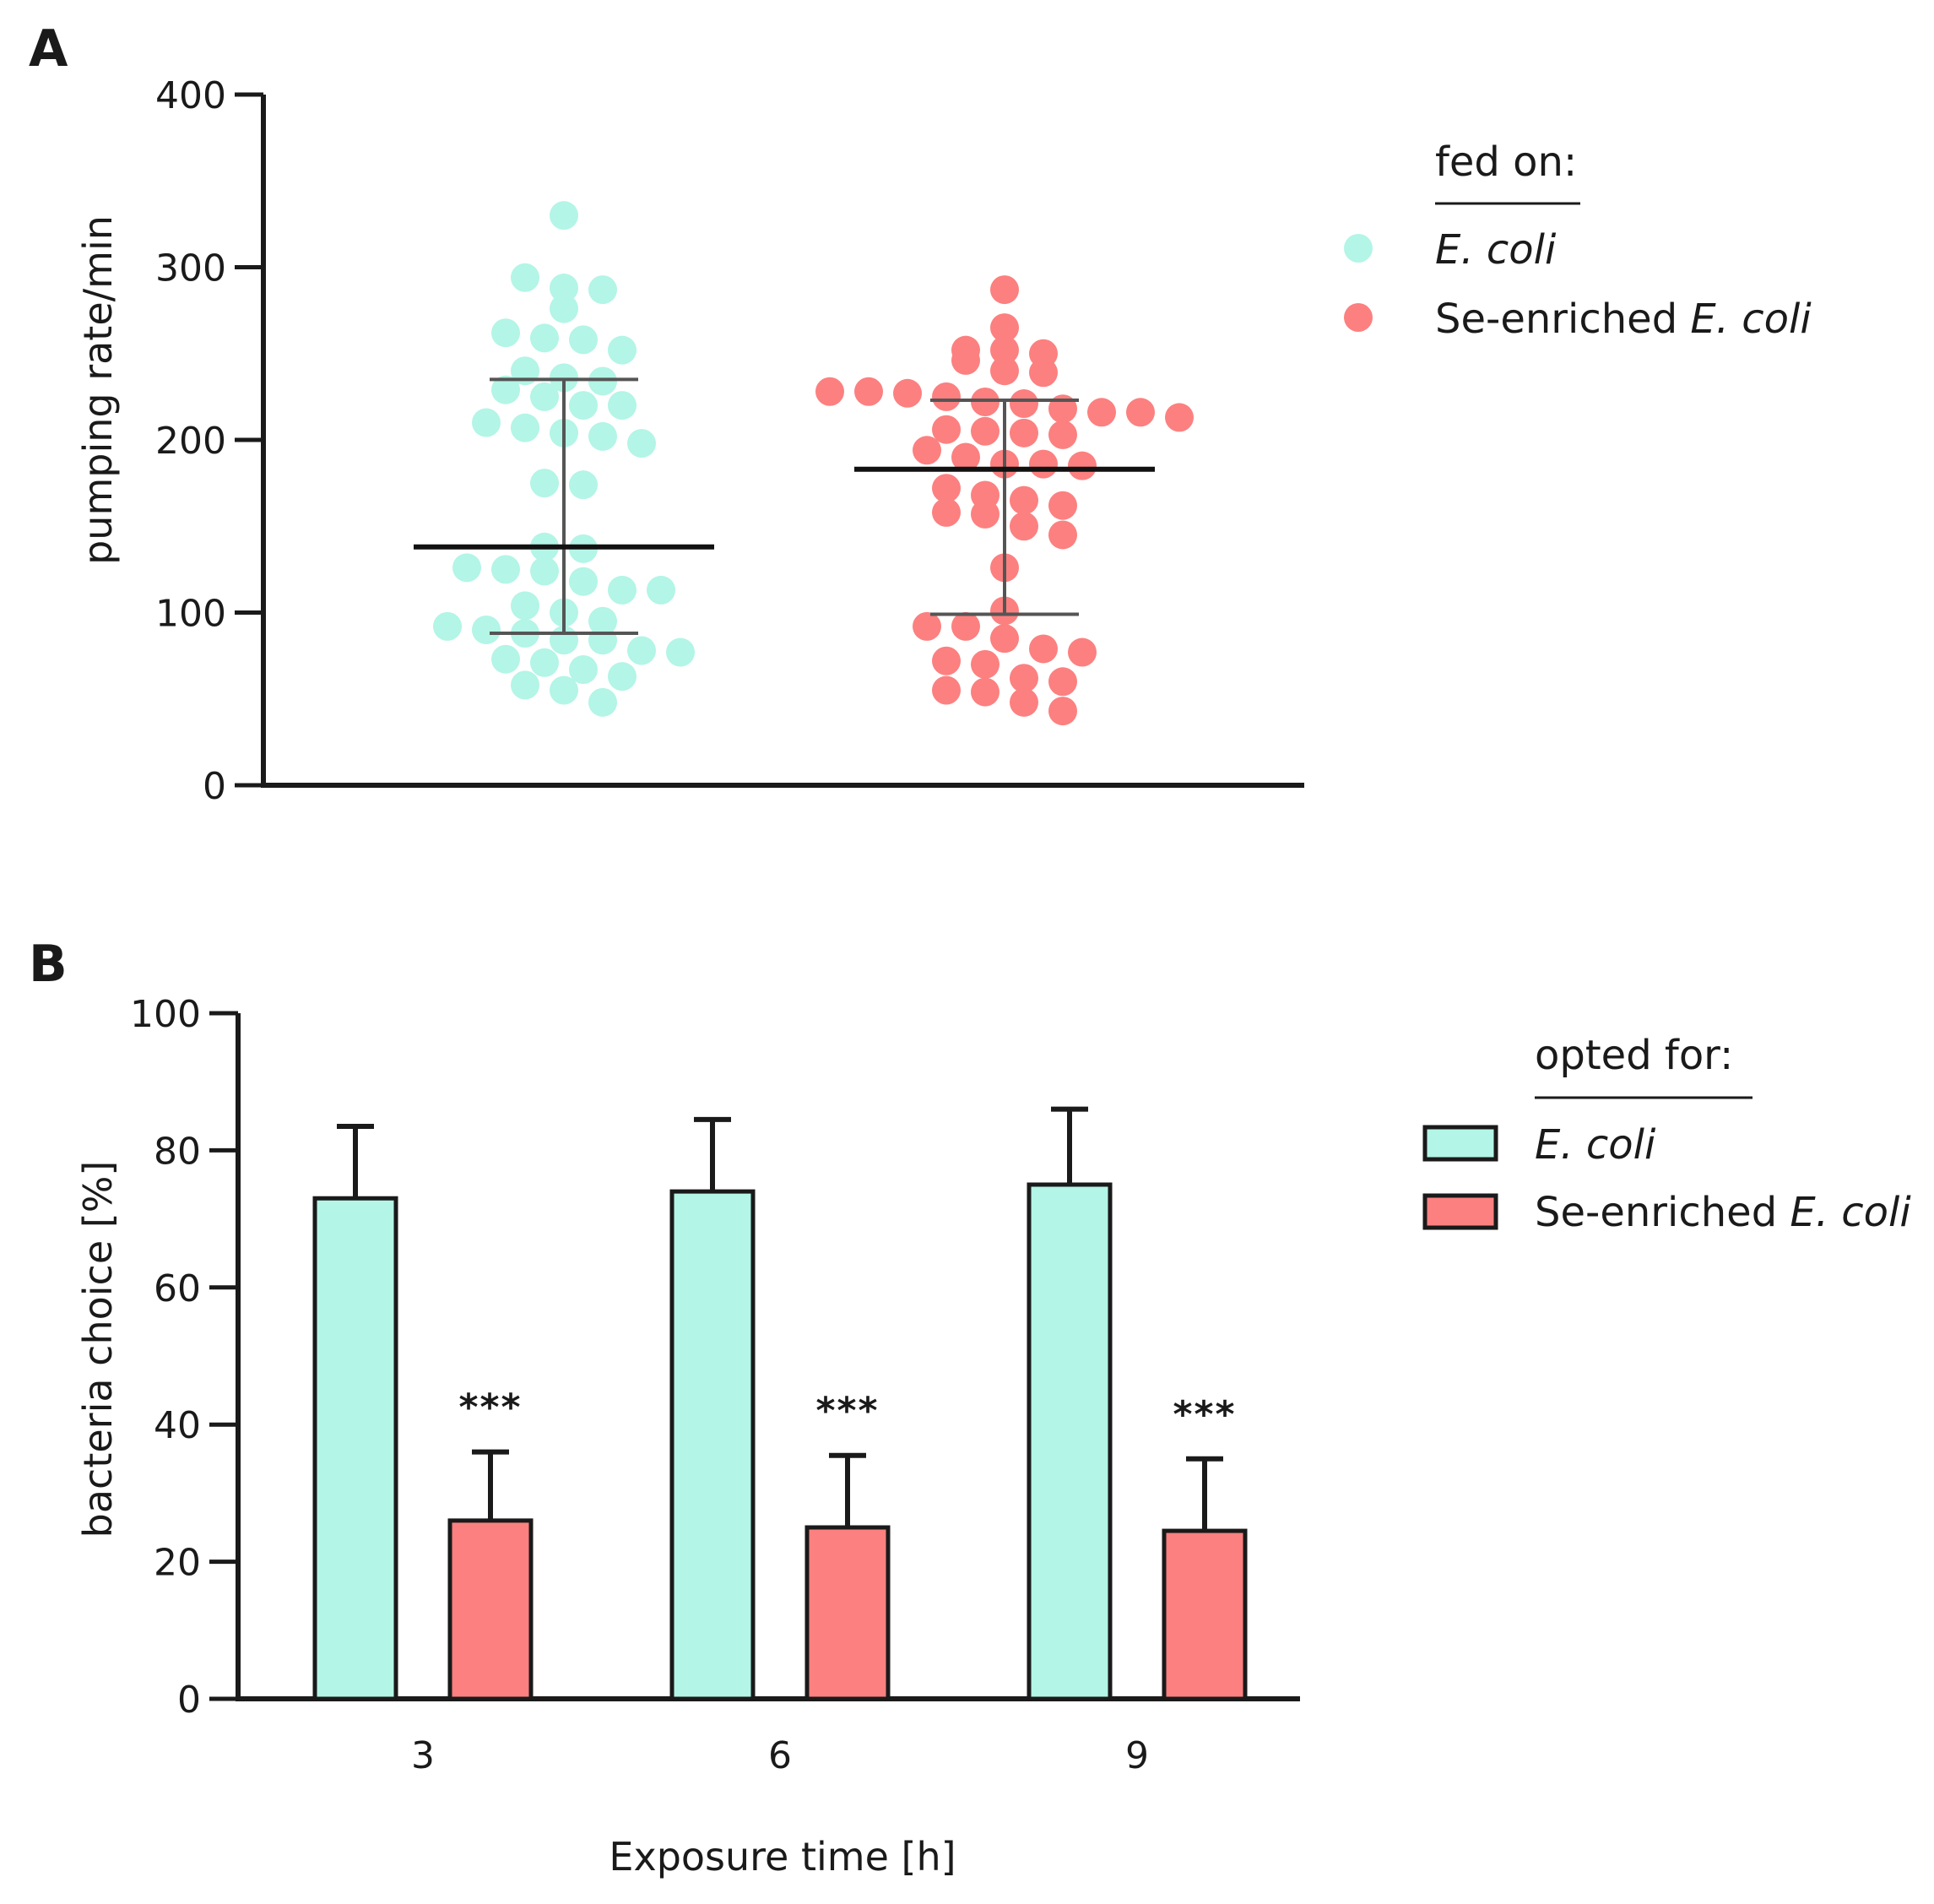 The width and height of the screenshot is (1934, 1904). I want to click on panel-a-median-iqr, so click(784, 506).